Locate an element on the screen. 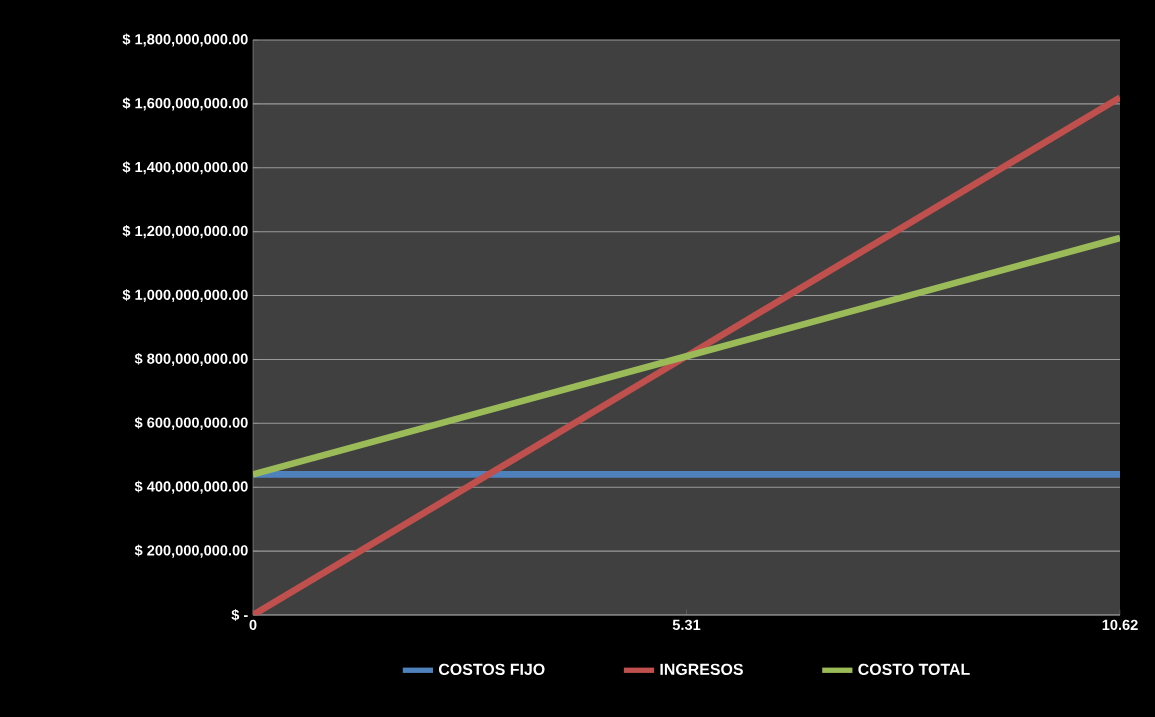  x-tick-label: 0 is located at coordinates (253, 625).